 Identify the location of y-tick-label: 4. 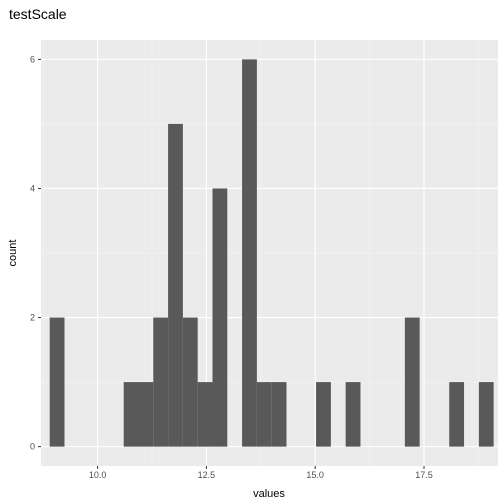
(32, 188).